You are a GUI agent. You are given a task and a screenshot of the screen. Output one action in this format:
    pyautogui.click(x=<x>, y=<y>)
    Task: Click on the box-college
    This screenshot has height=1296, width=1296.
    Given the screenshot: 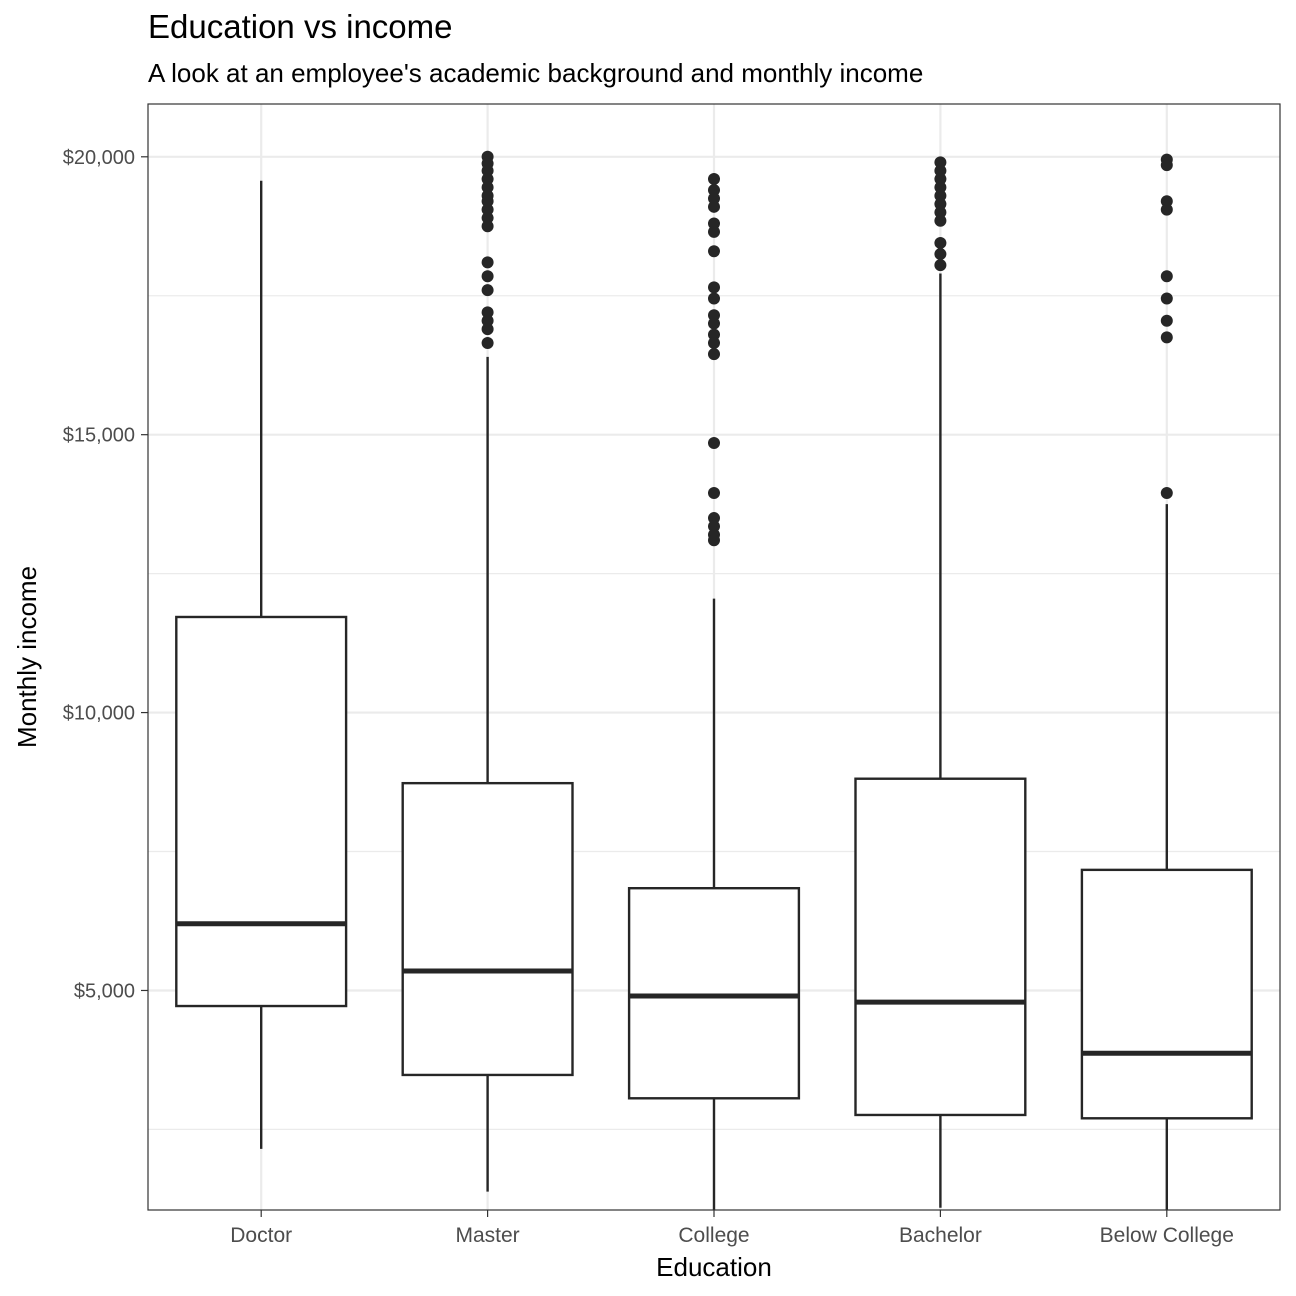 What is the action you would take?
    pyautogui.click(x=714, y=691)
    